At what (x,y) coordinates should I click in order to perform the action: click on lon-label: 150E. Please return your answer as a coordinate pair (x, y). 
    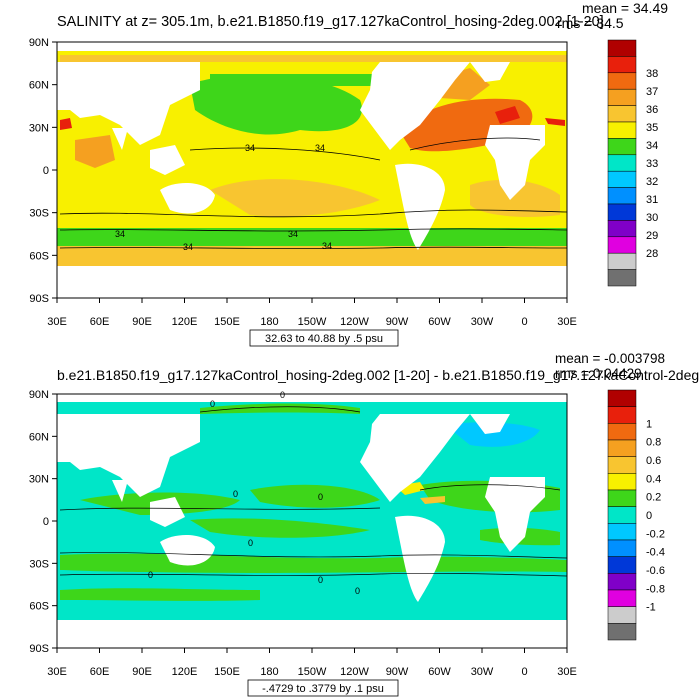
    Looking at the image, I should click on (227, 322).